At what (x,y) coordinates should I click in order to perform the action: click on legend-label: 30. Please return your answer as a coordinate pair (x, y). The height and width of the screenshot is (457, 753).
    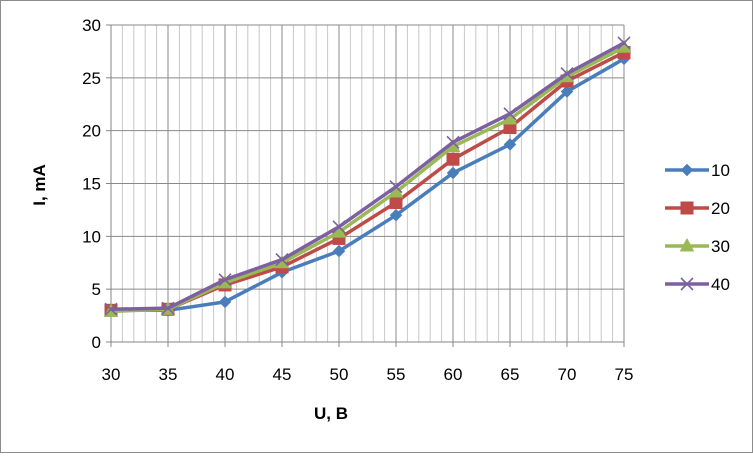
    Looking at the image, I should click on (720, 246).